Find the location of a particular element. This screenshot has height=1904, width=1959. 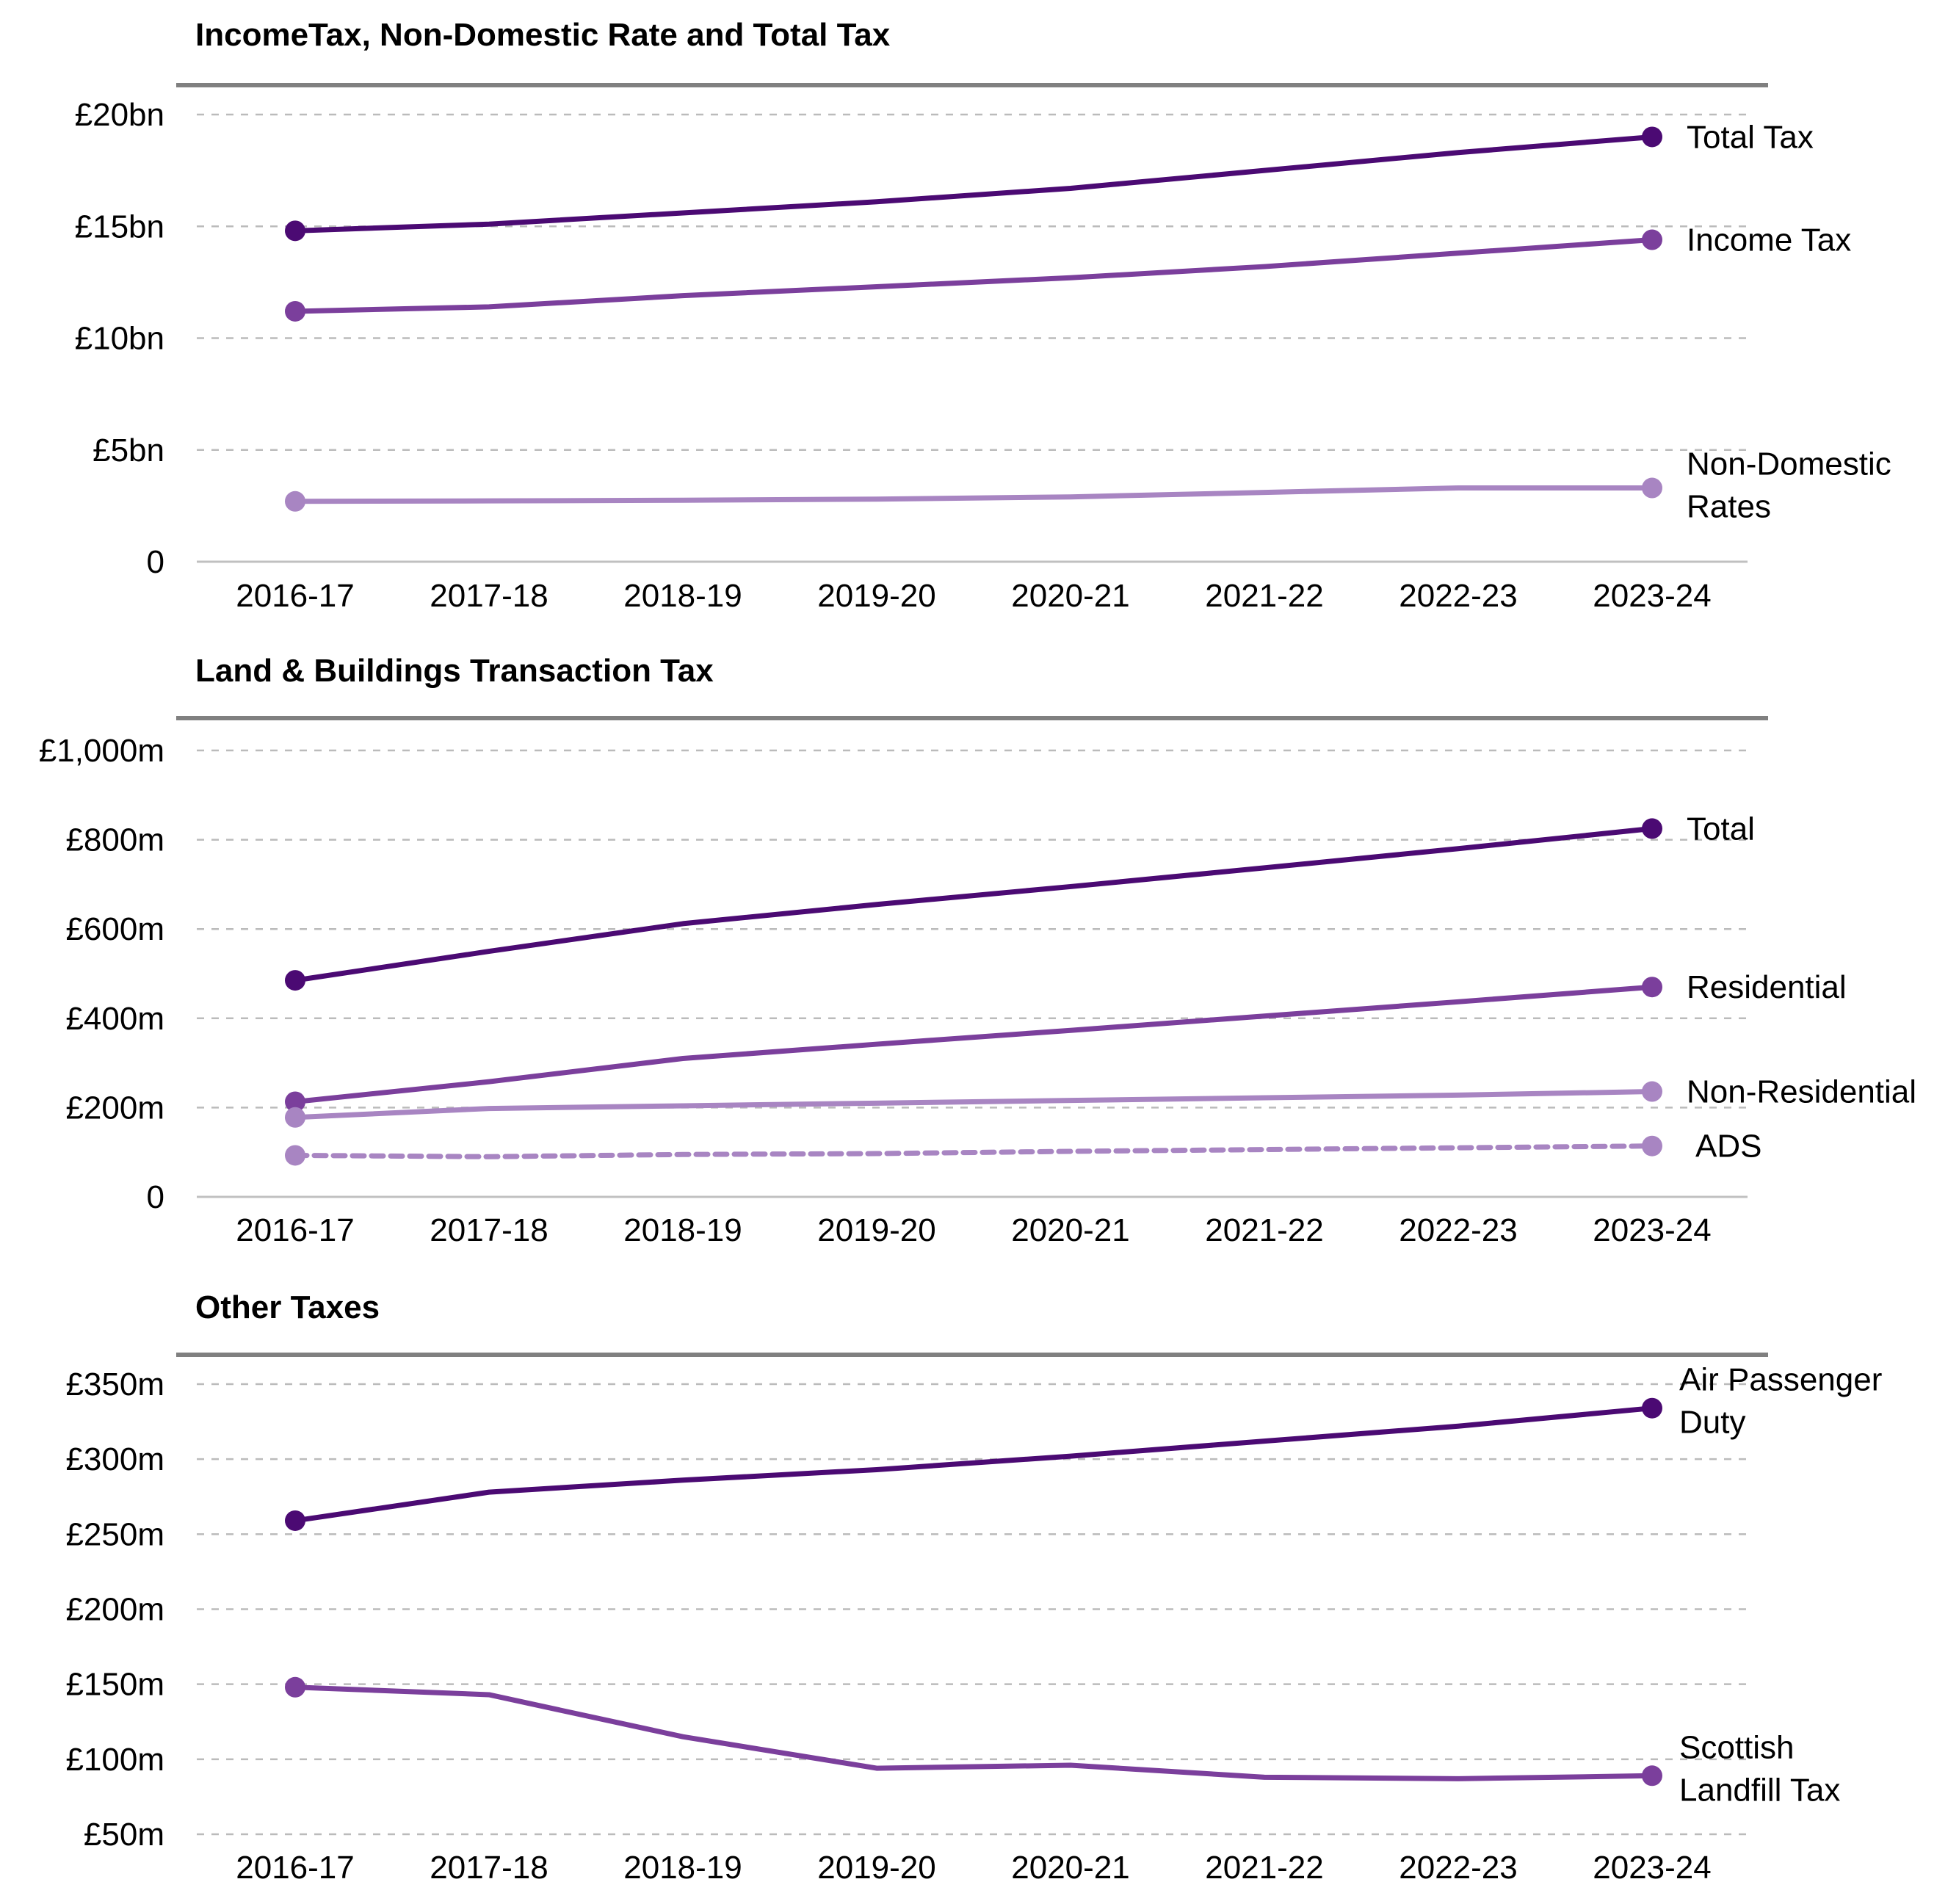

series-label: ADS is located at coordinates (1728, 1147).